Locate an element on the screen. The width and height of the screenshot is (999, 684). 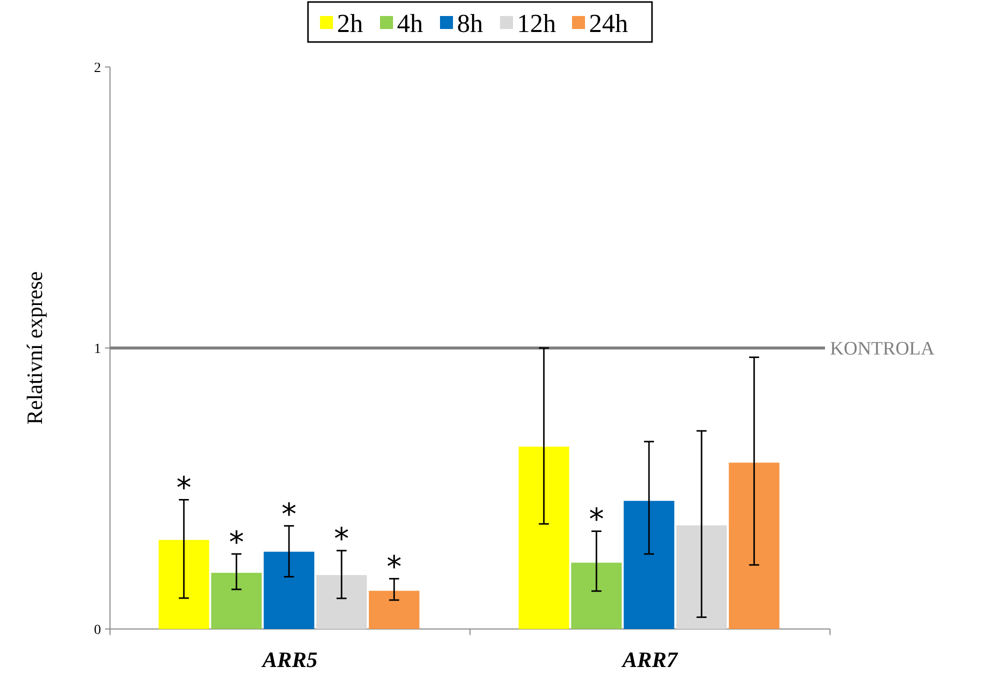
y-tick-label: 2 is located at coordinates (97, 68).